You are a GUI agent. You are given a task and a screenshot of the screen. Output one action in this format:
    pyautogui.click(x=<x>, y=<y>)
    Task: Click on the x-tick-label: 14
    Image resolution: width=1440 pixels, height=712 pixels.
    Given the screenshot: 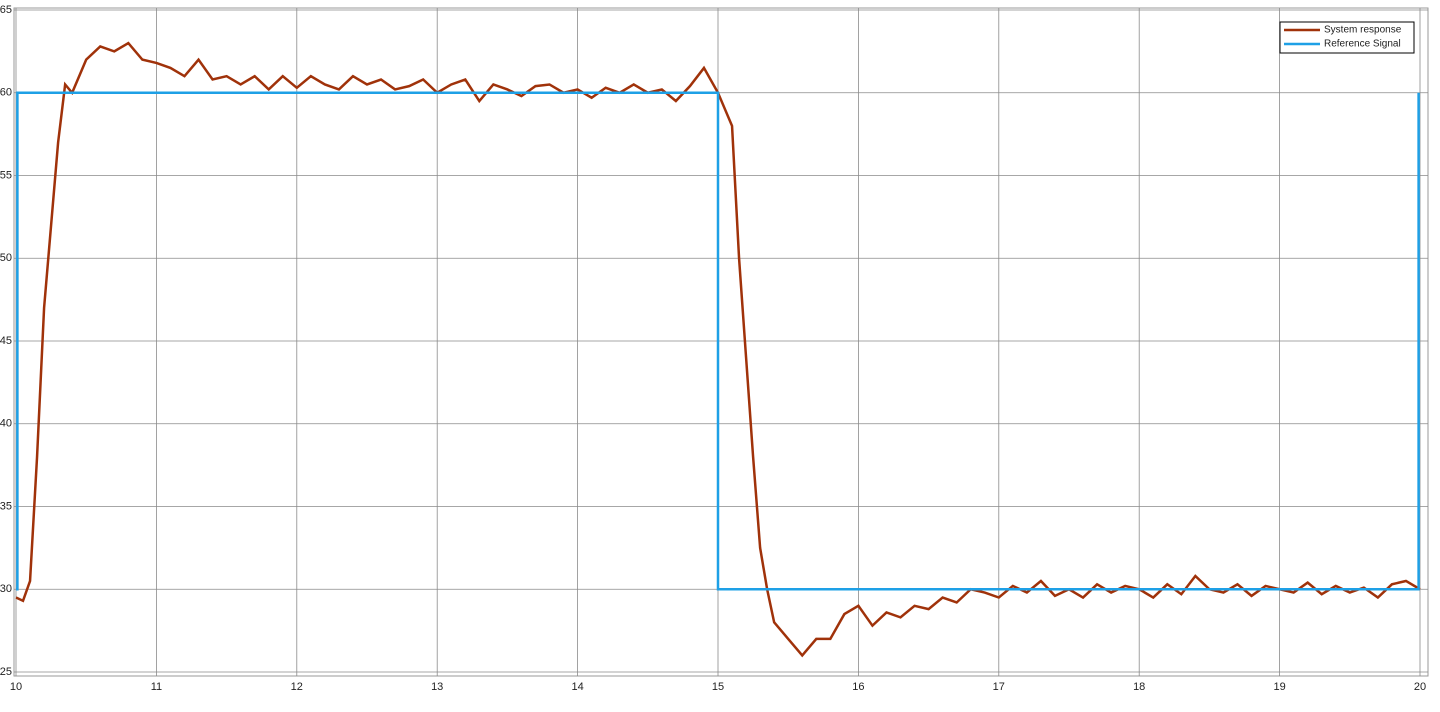 What is the action you would take?
    pyautogui.click(x=577, y=687)
    